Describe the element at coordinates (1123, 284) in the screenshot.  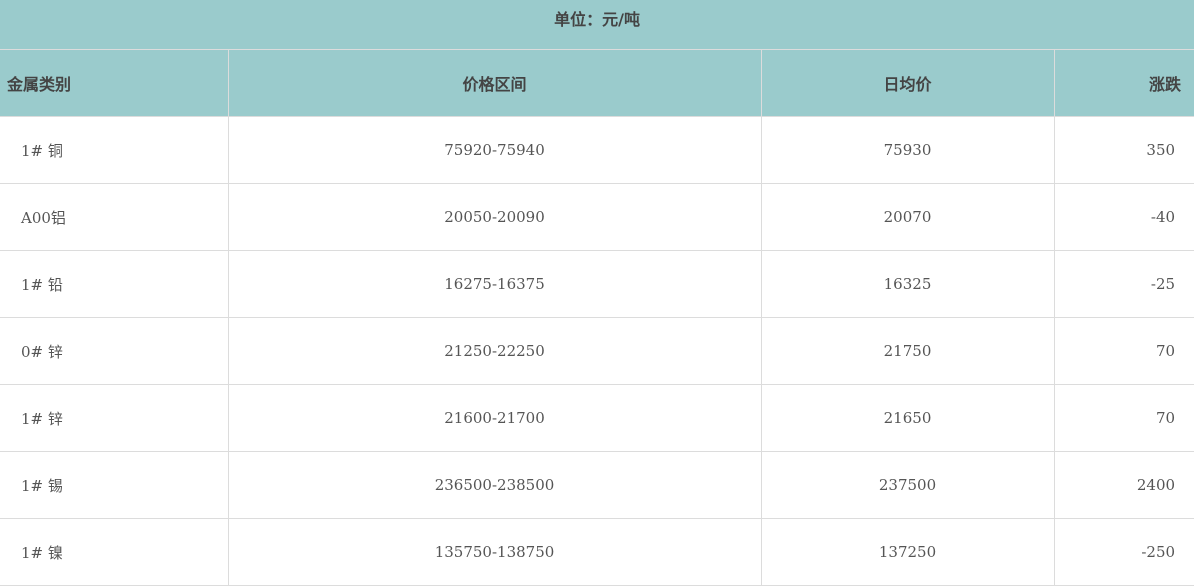
I see `change-cell: -25` at that location.